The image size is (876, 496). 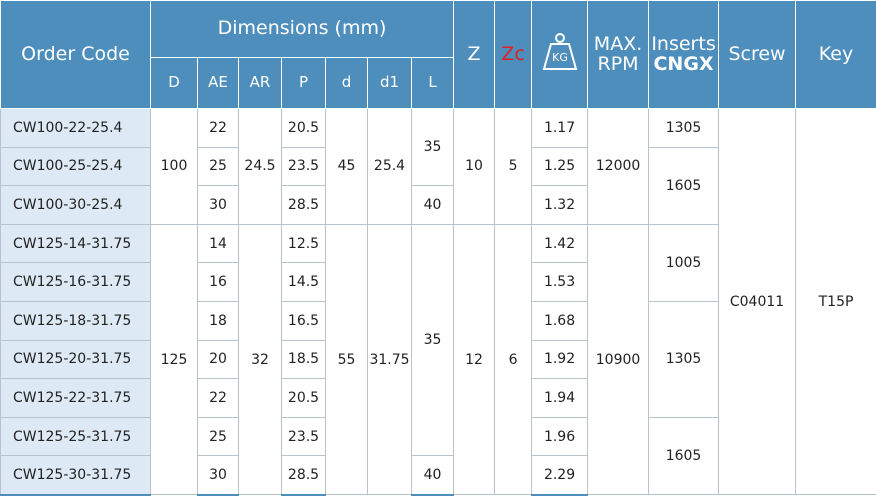 I want to click on table-row: CW125-16-31.75 16 14.5 1.53, so click(x=438, y=282).